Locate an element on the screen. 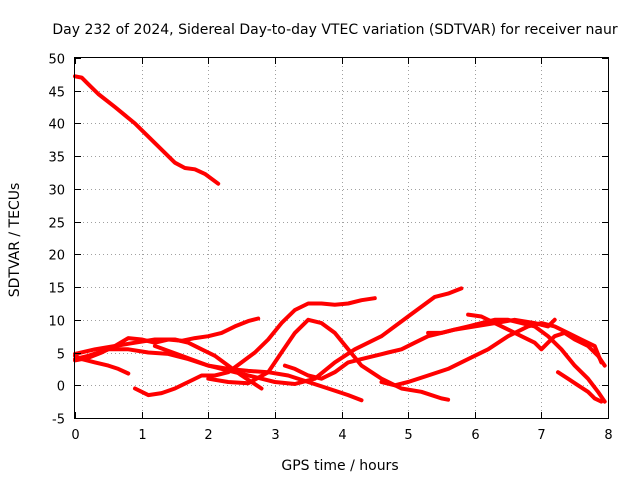  x-tick-label: 3 is located at coordinates (275, 435).